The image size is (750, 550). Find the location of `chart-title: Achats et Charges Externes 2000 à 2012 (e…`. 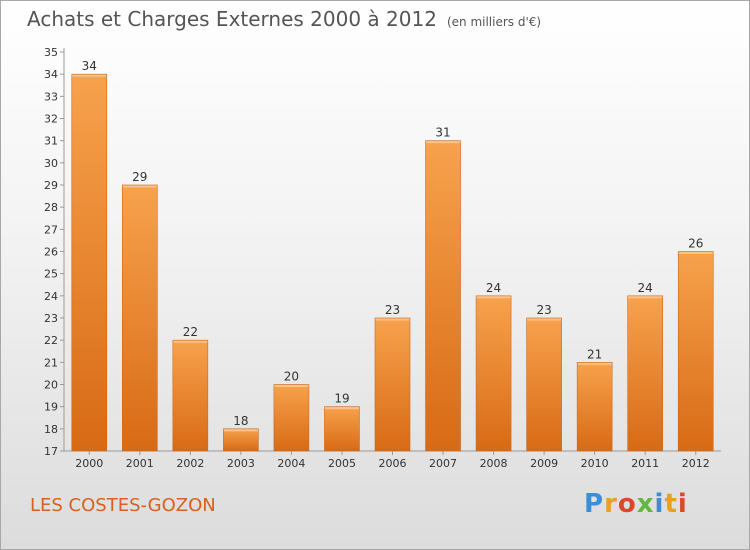

chart-title: Achats et Charges Externes 2000 à 2012 (e… is located at coordinates (284, 19).